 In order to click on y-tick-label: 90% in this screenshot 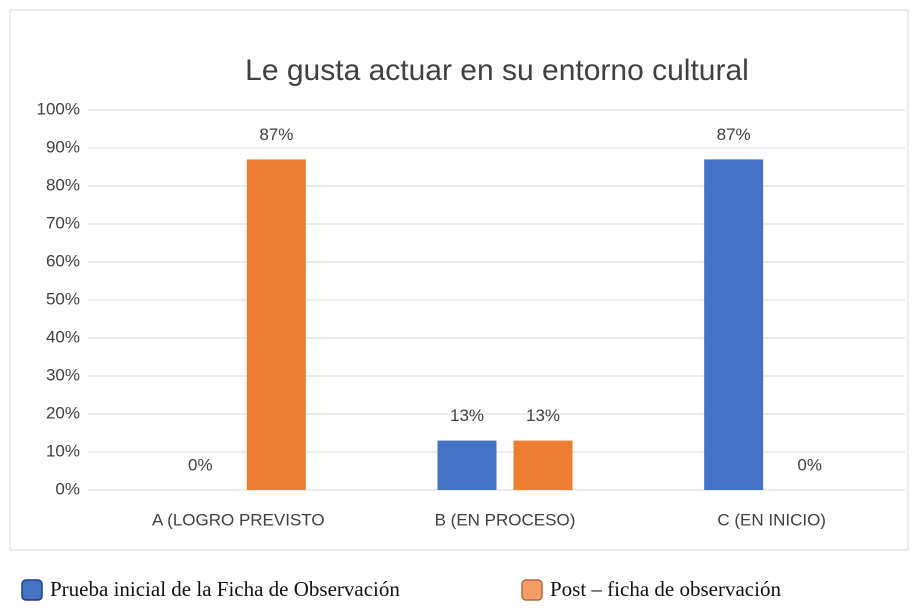, I will do `click(63, 146)`.